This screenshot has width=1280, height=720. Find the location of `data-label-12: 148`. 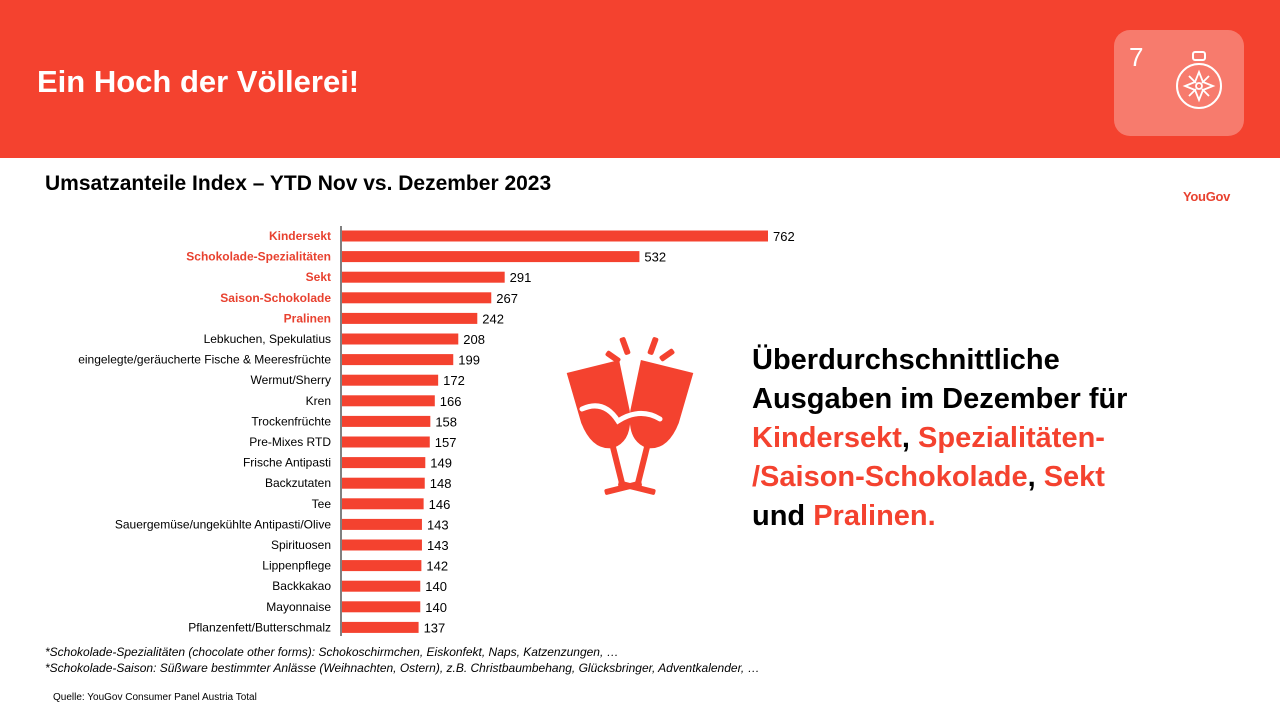

data-label-12: 148 is located at coordinates (441, 483).